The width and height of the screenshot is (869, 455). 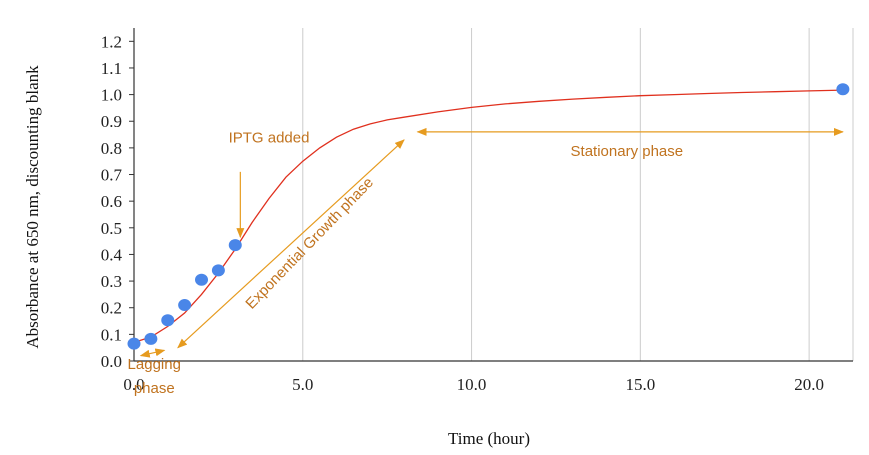 I want to click on y-tick-label: 0.3, so click(x=111, y=281).